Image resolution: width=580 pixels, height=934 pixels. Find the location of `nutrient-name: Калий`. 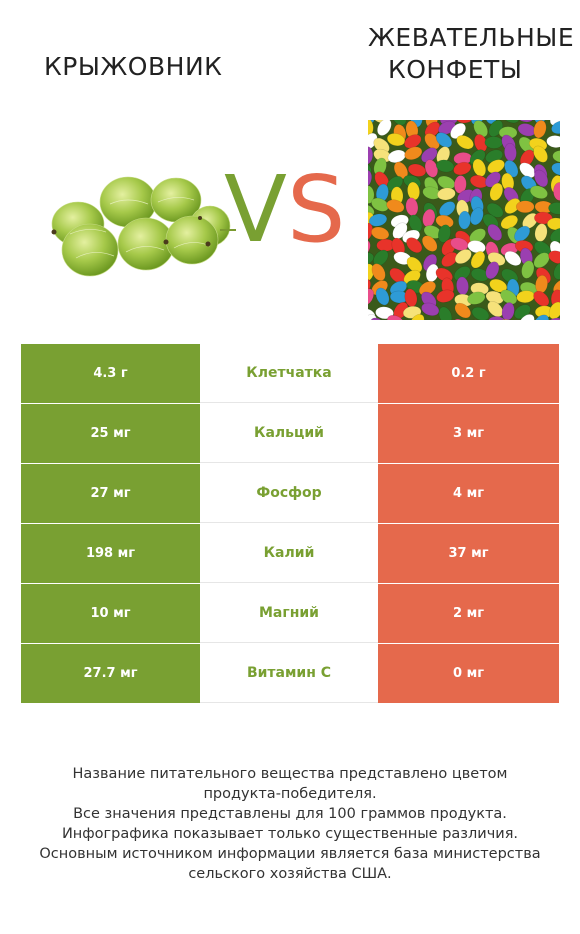

nutrient-name: Калий is located at coordinates (289, 553).